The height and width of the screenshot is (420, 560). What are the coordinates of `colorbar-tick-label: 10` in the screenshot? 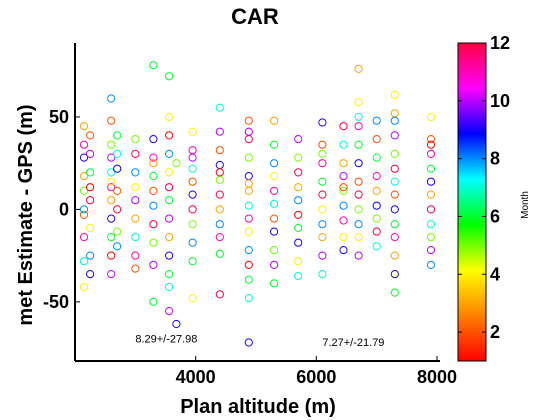 It's located at (500, 101).